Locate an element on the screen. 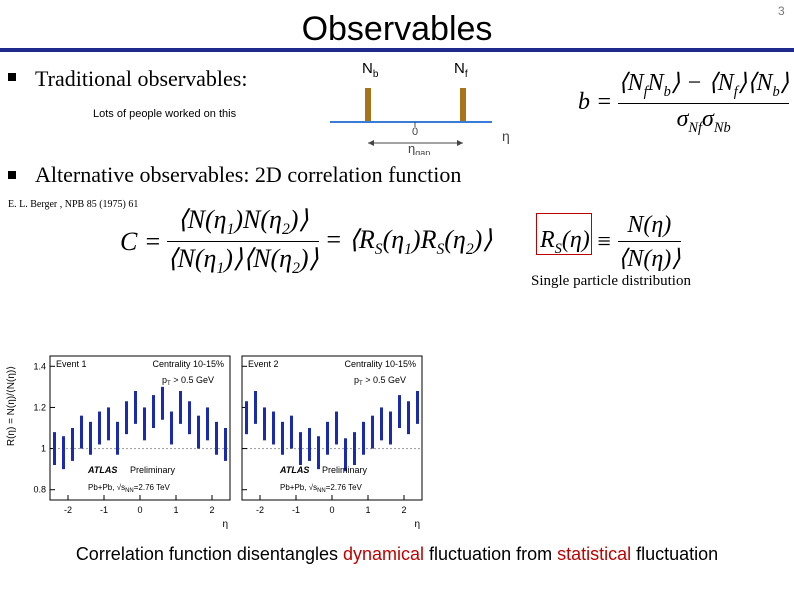 This screenshot has width=794, height=595. y-axis-label: R(η) = N(η)/⟨N(η)⟩ is located at coordinates (11, 406).